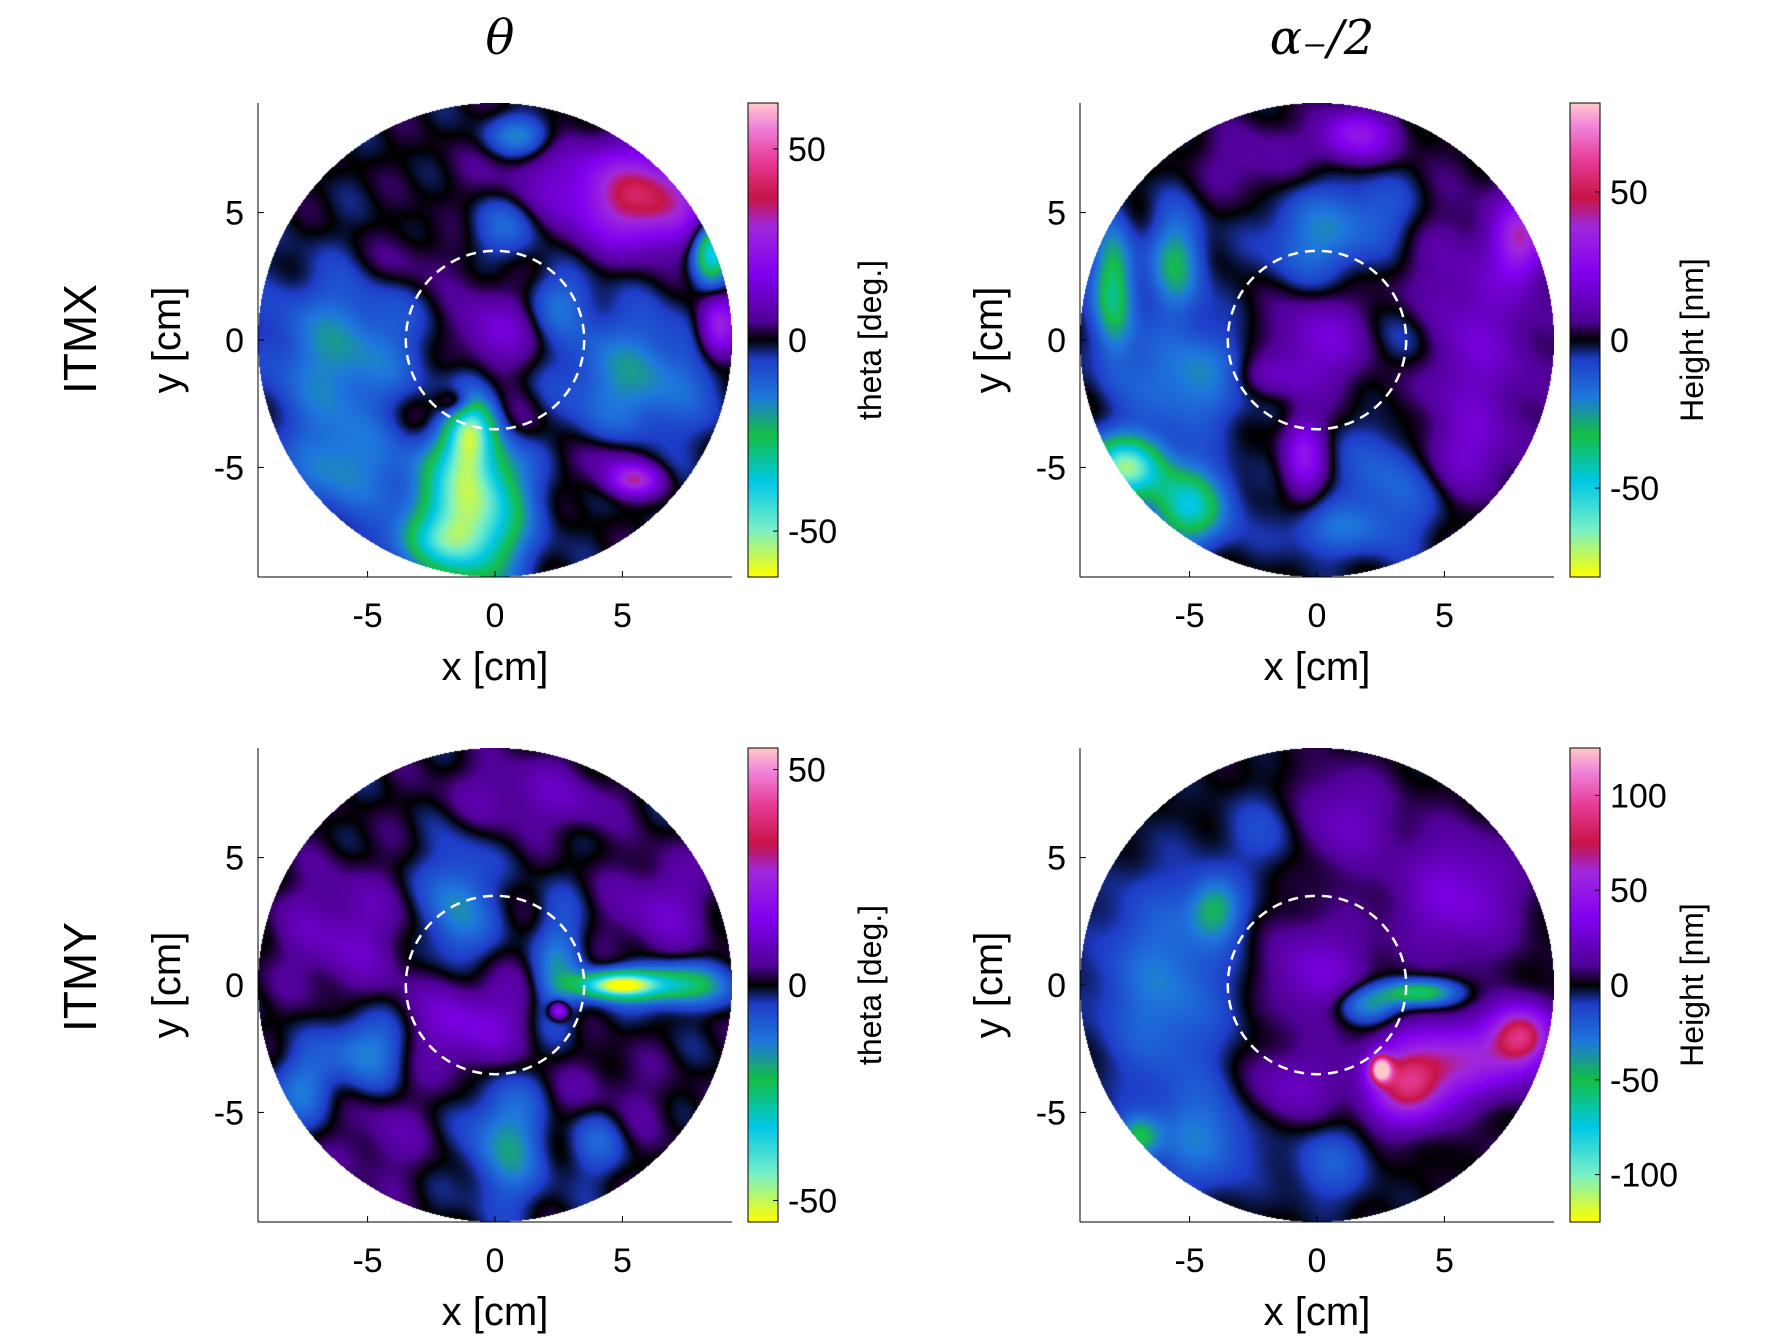 This screenshot has height=1342, width=1772. I want to click on y-axis-label-2: y [cm], so click(167, 985).